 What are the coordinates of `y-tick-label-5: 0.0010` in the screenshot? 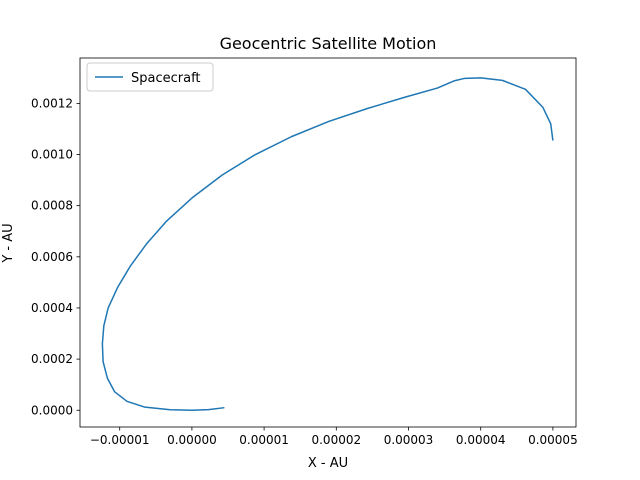 It's located at (52, 155).